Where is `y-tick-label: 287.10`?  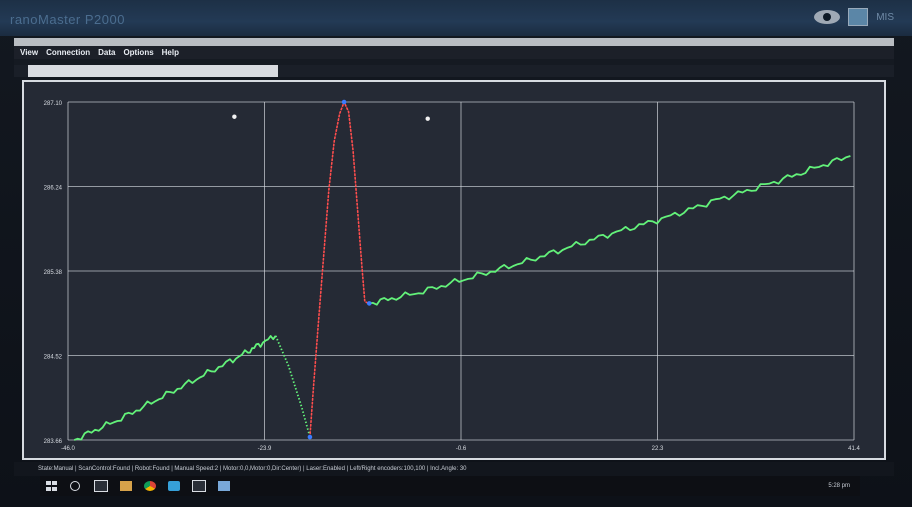
y-tick-label: 287.10 is located at coordinates (53, 104).